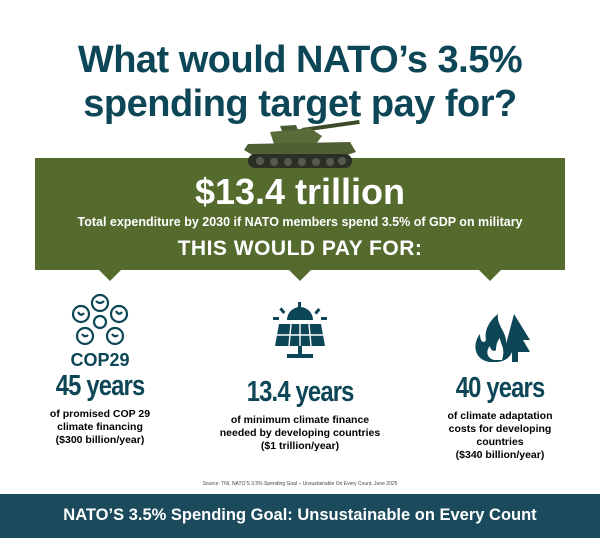  Describe the element at coordinates (100, 319) in the screenshot. I see `cop29-logo-icon` at that location.